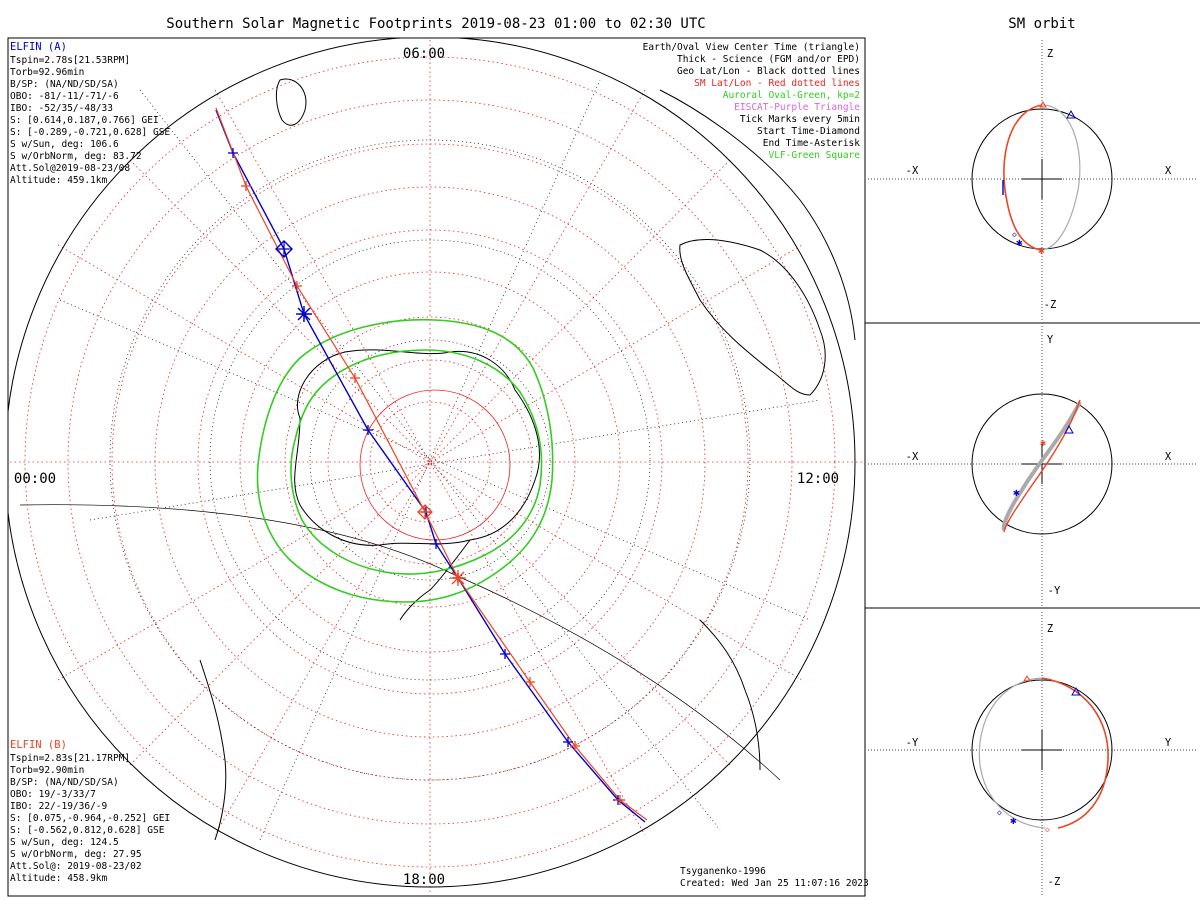 This screenshot has height=900, width=1200. What do you see at coordinates (797, 107) in the screenshot?
I see `legend-entry: EISCAT-Purple Triangle` at bounding box center [797, 107].